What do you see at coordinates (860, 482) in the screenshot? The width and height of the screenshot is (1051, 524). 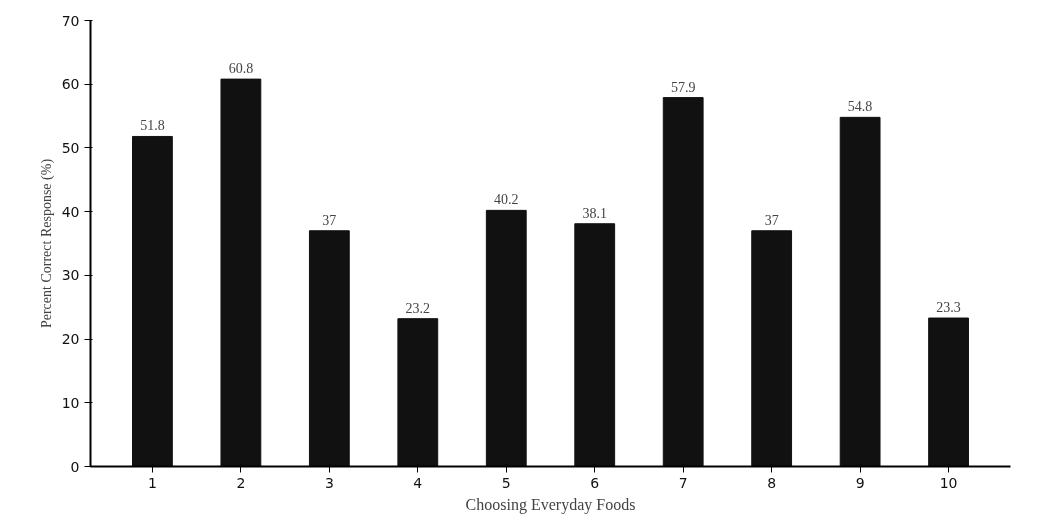 I see `x-tick-label: 9` at bounding box center [860, 482].